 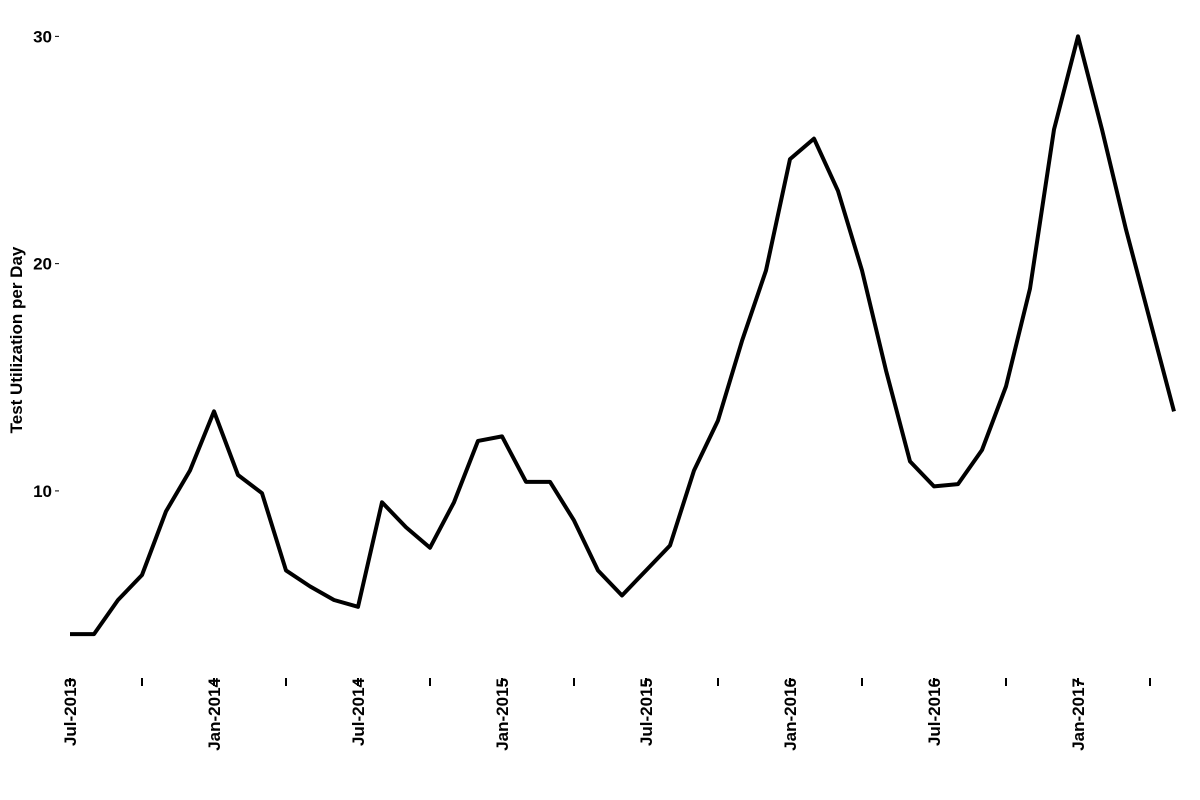 What do you see at coordinates (790, 714) in the screenshot?
I see `x-tick-label: Jan-2016` at bounding box center [790, 714].